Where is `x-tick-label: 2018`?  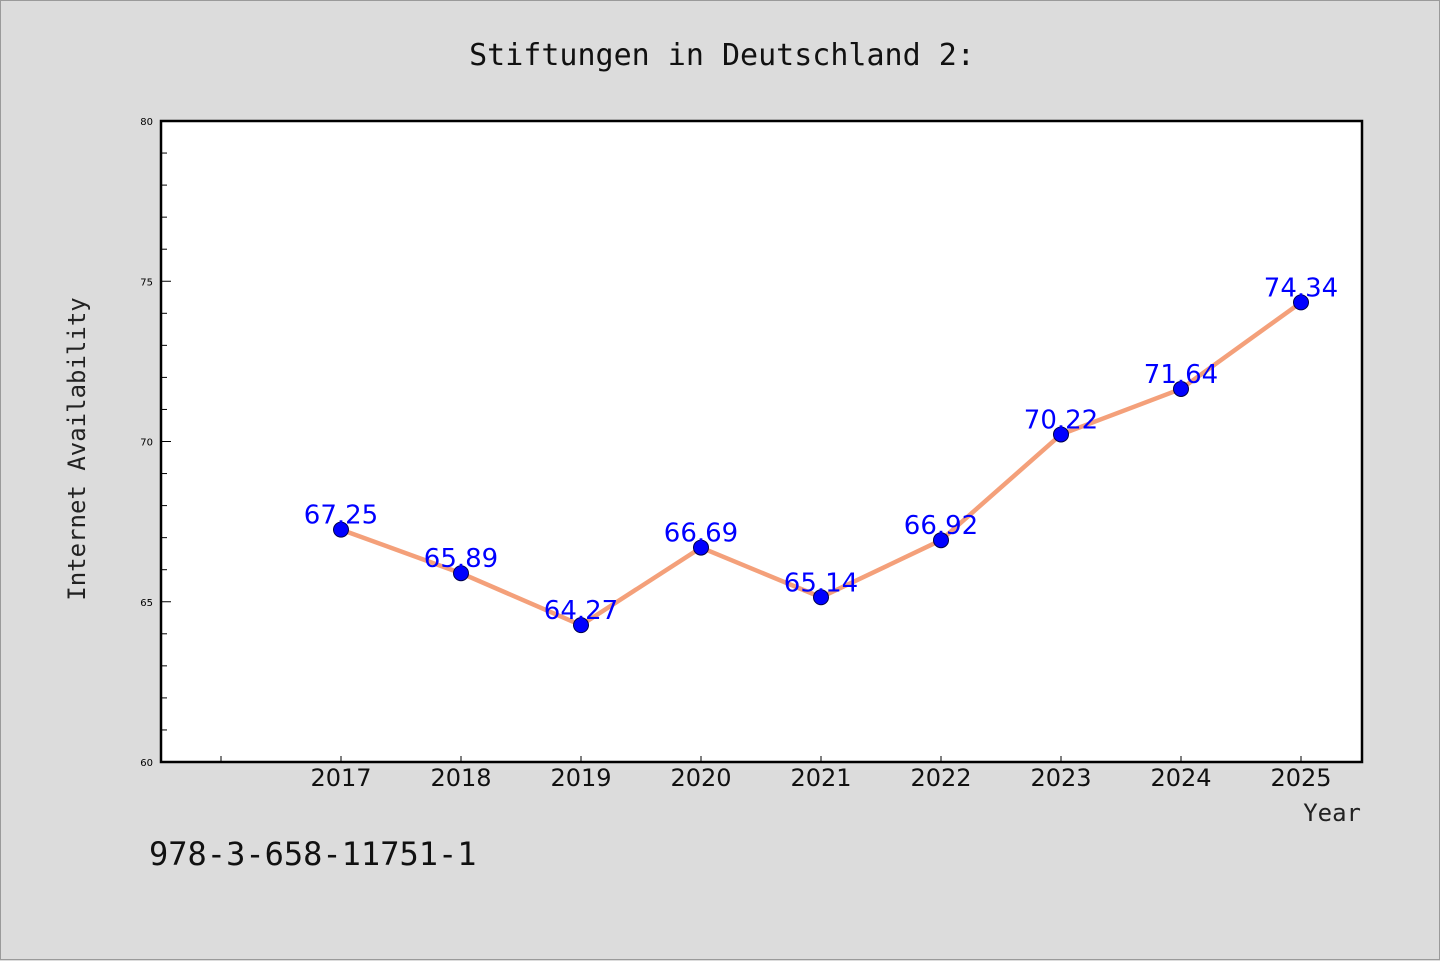 x-tick-label: 2018 is located at coordinates (460, 778).